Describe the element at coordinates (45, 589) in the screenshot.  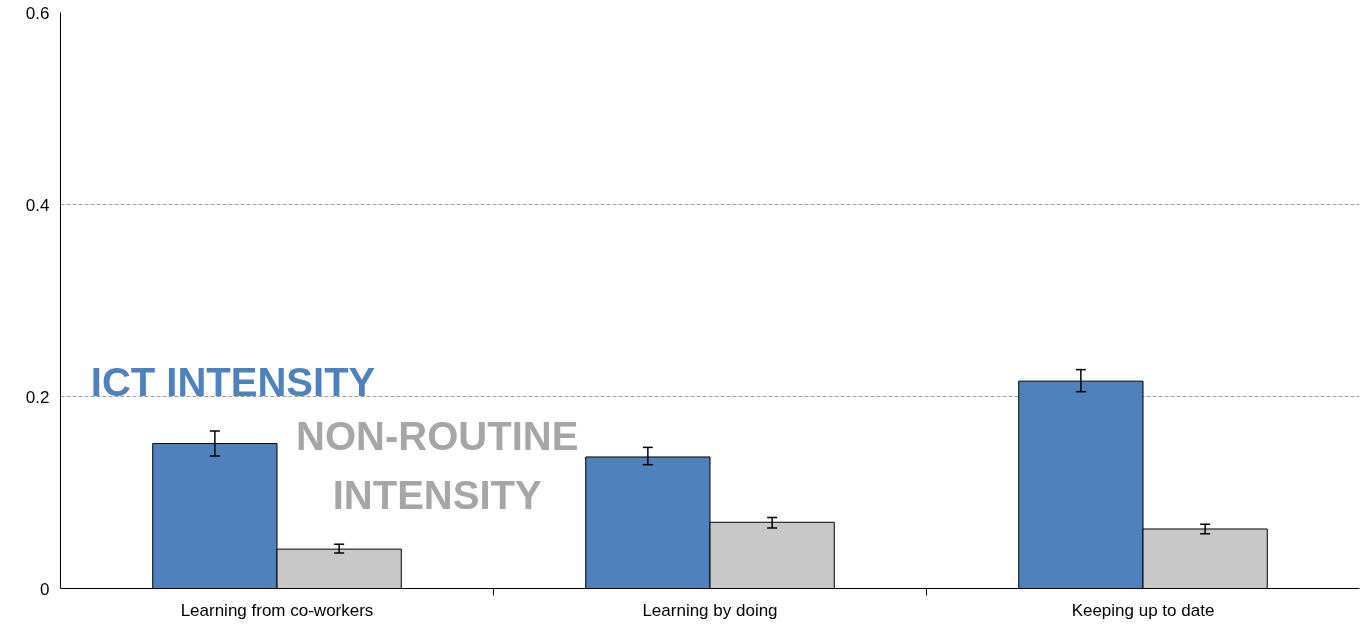
I see `y-tick-label: 0` at that location.